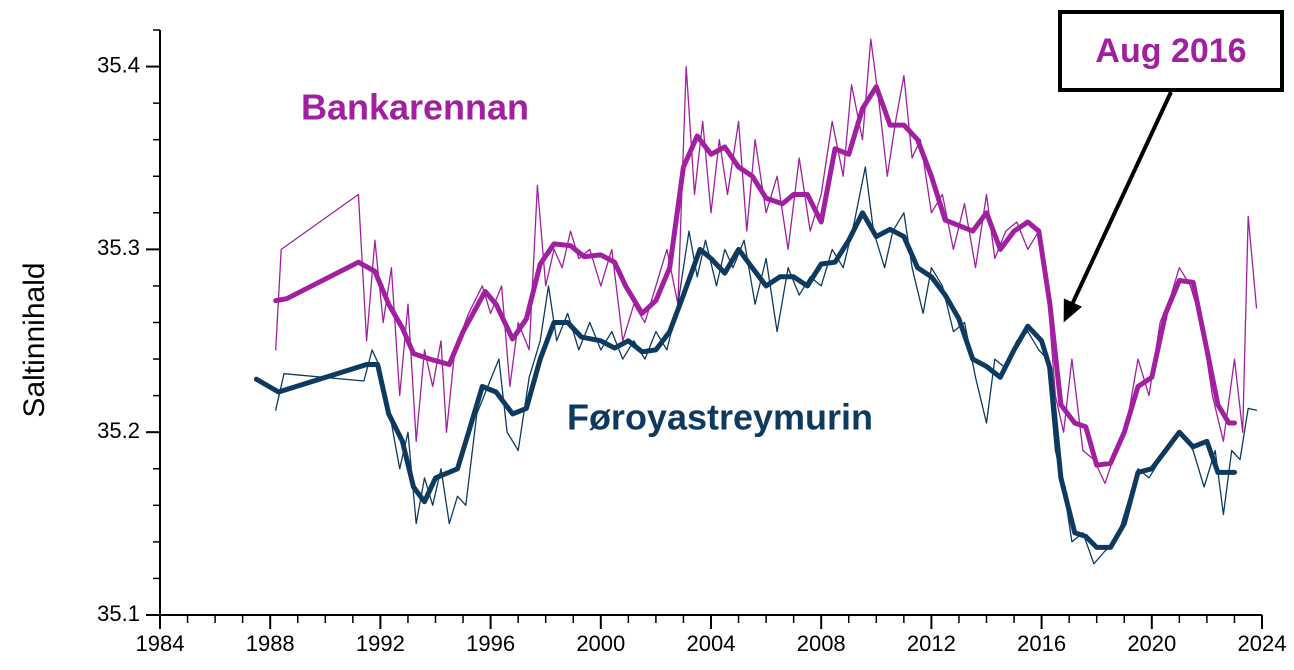 The image size is (1294, 670). What do you see at coordinates (118, 430) in the screenshot?
I see `y-tick-label: 35.2` at bounding box center [118, 430].